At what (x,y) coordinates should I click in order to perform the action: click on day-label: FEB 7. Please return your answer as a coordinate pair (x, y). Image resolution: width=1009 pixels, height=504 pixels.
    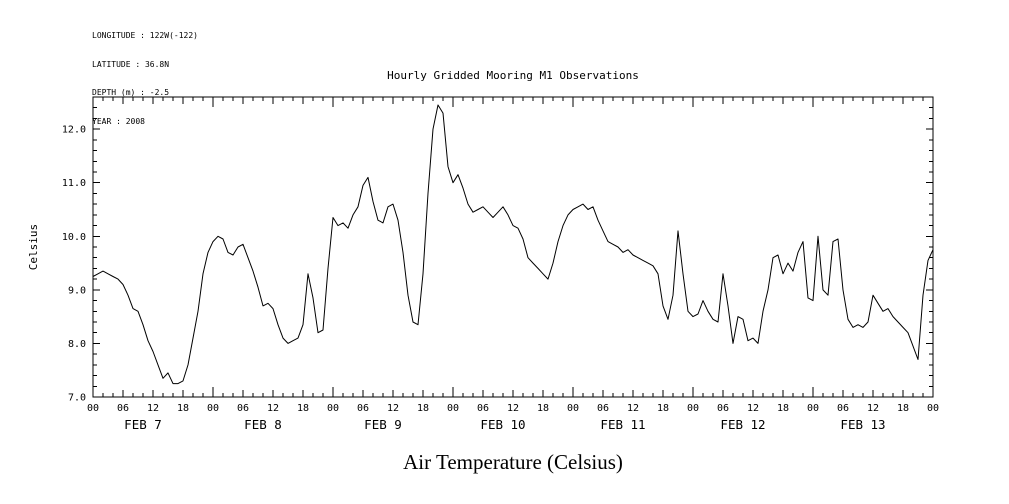
    Looking at the image, I should click on (143, 424).